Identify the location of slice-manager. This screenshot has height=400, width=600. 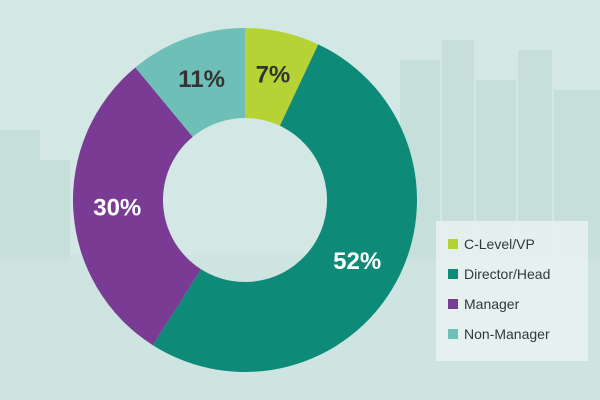
(137, 206).